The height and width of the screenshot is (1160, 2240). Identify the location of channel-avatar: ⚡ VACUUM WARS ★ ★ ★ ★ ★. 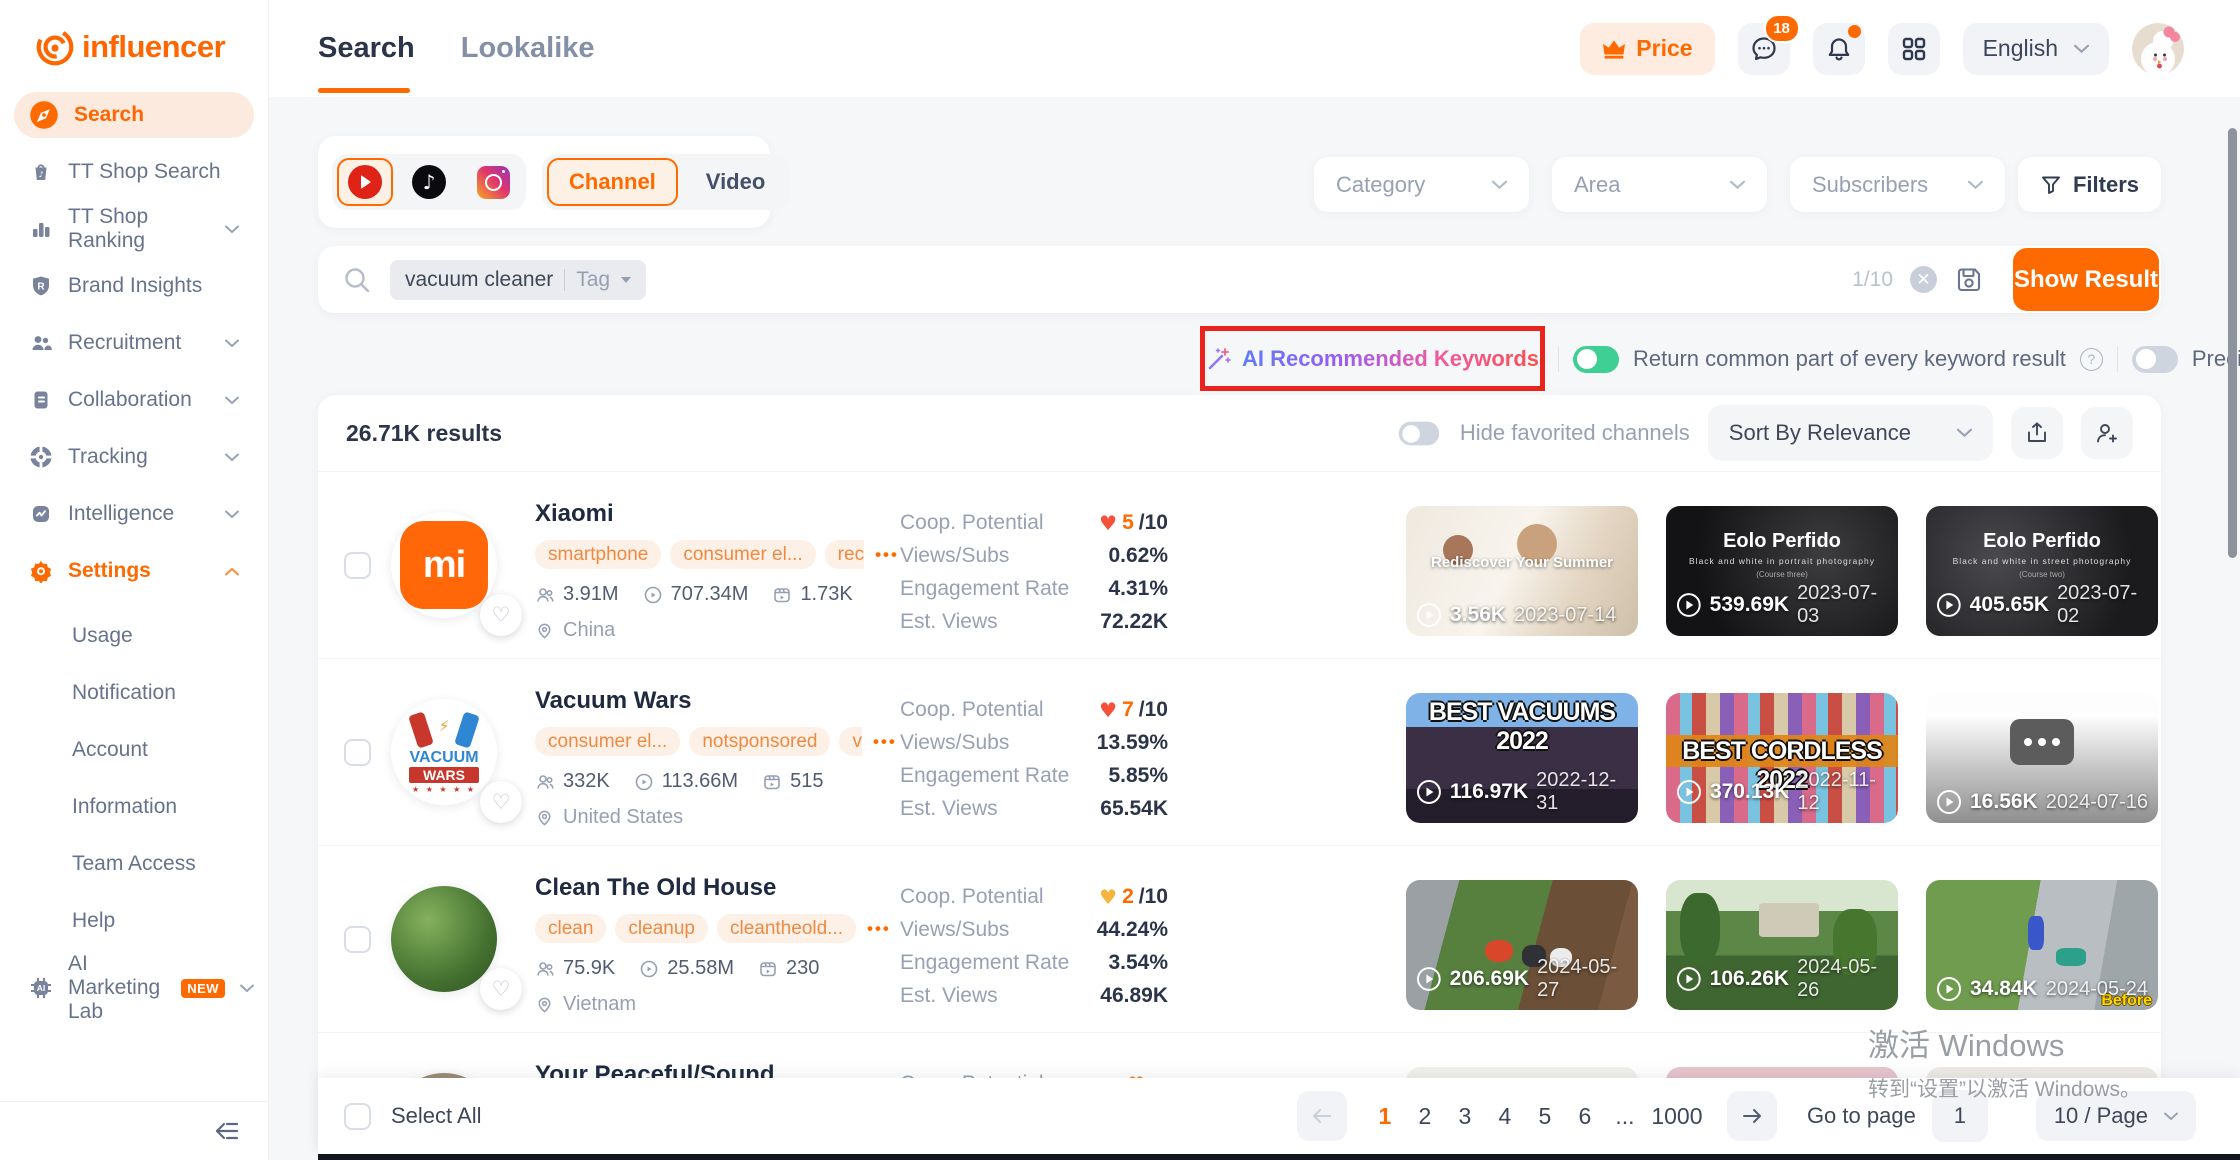
(444, 752).